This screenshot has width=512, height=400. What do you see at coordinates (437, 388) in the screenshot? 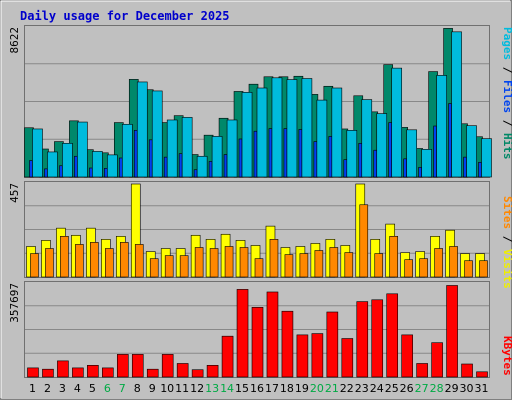
I see `x-tick-label-28: 28` at bounding box center [437, 388].